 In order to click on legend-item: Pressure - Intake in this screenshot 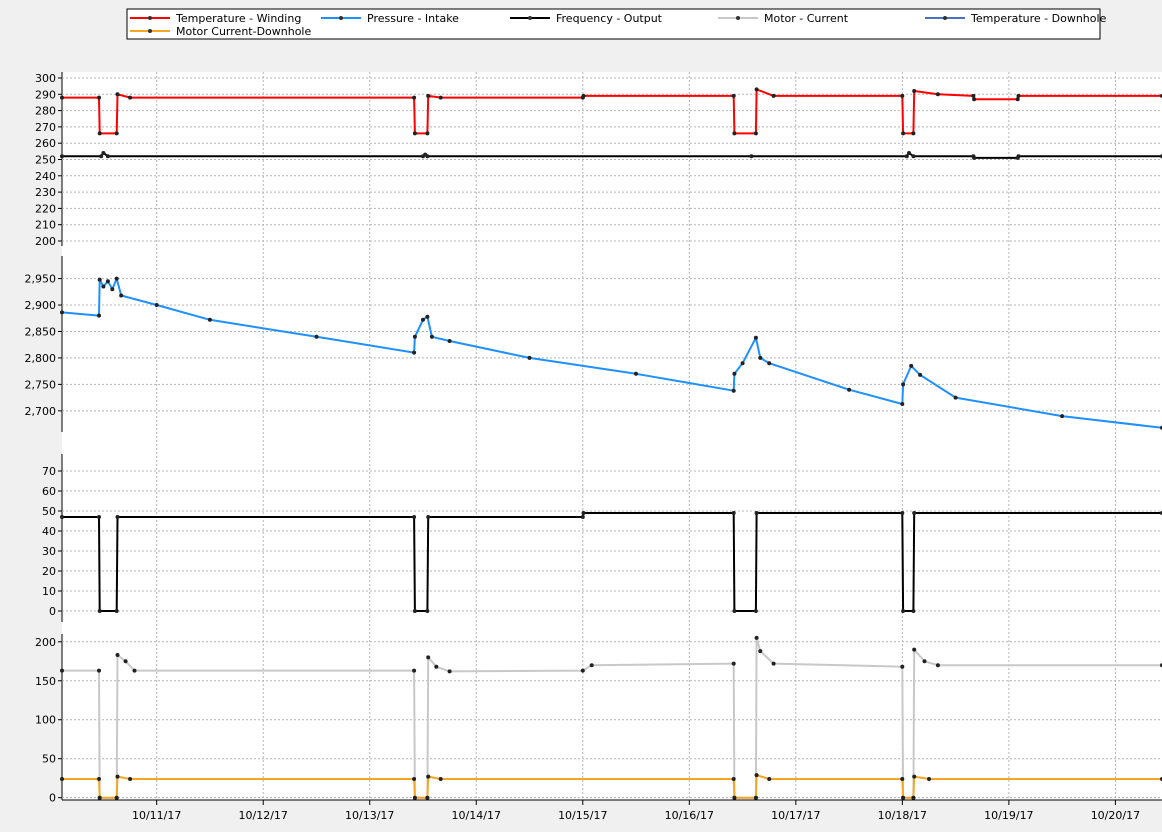, I will do `click(390, 18)`.